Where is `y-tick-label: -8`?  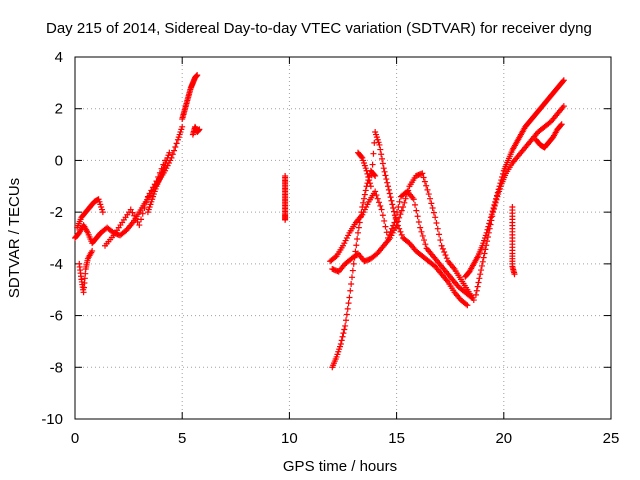 y-tick-label: -8 is located at coordinates (56, 367).